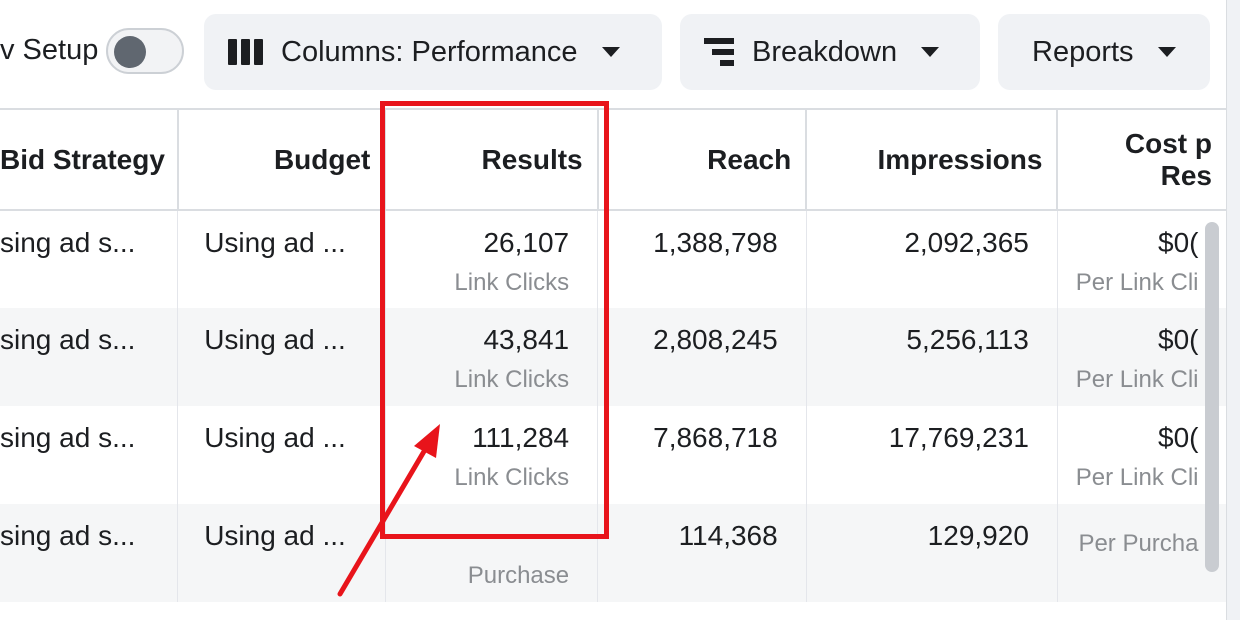 The width and height of the screenshot is (1240, 620). I want to click on cell-reach: 114,368, so click(702, 553).